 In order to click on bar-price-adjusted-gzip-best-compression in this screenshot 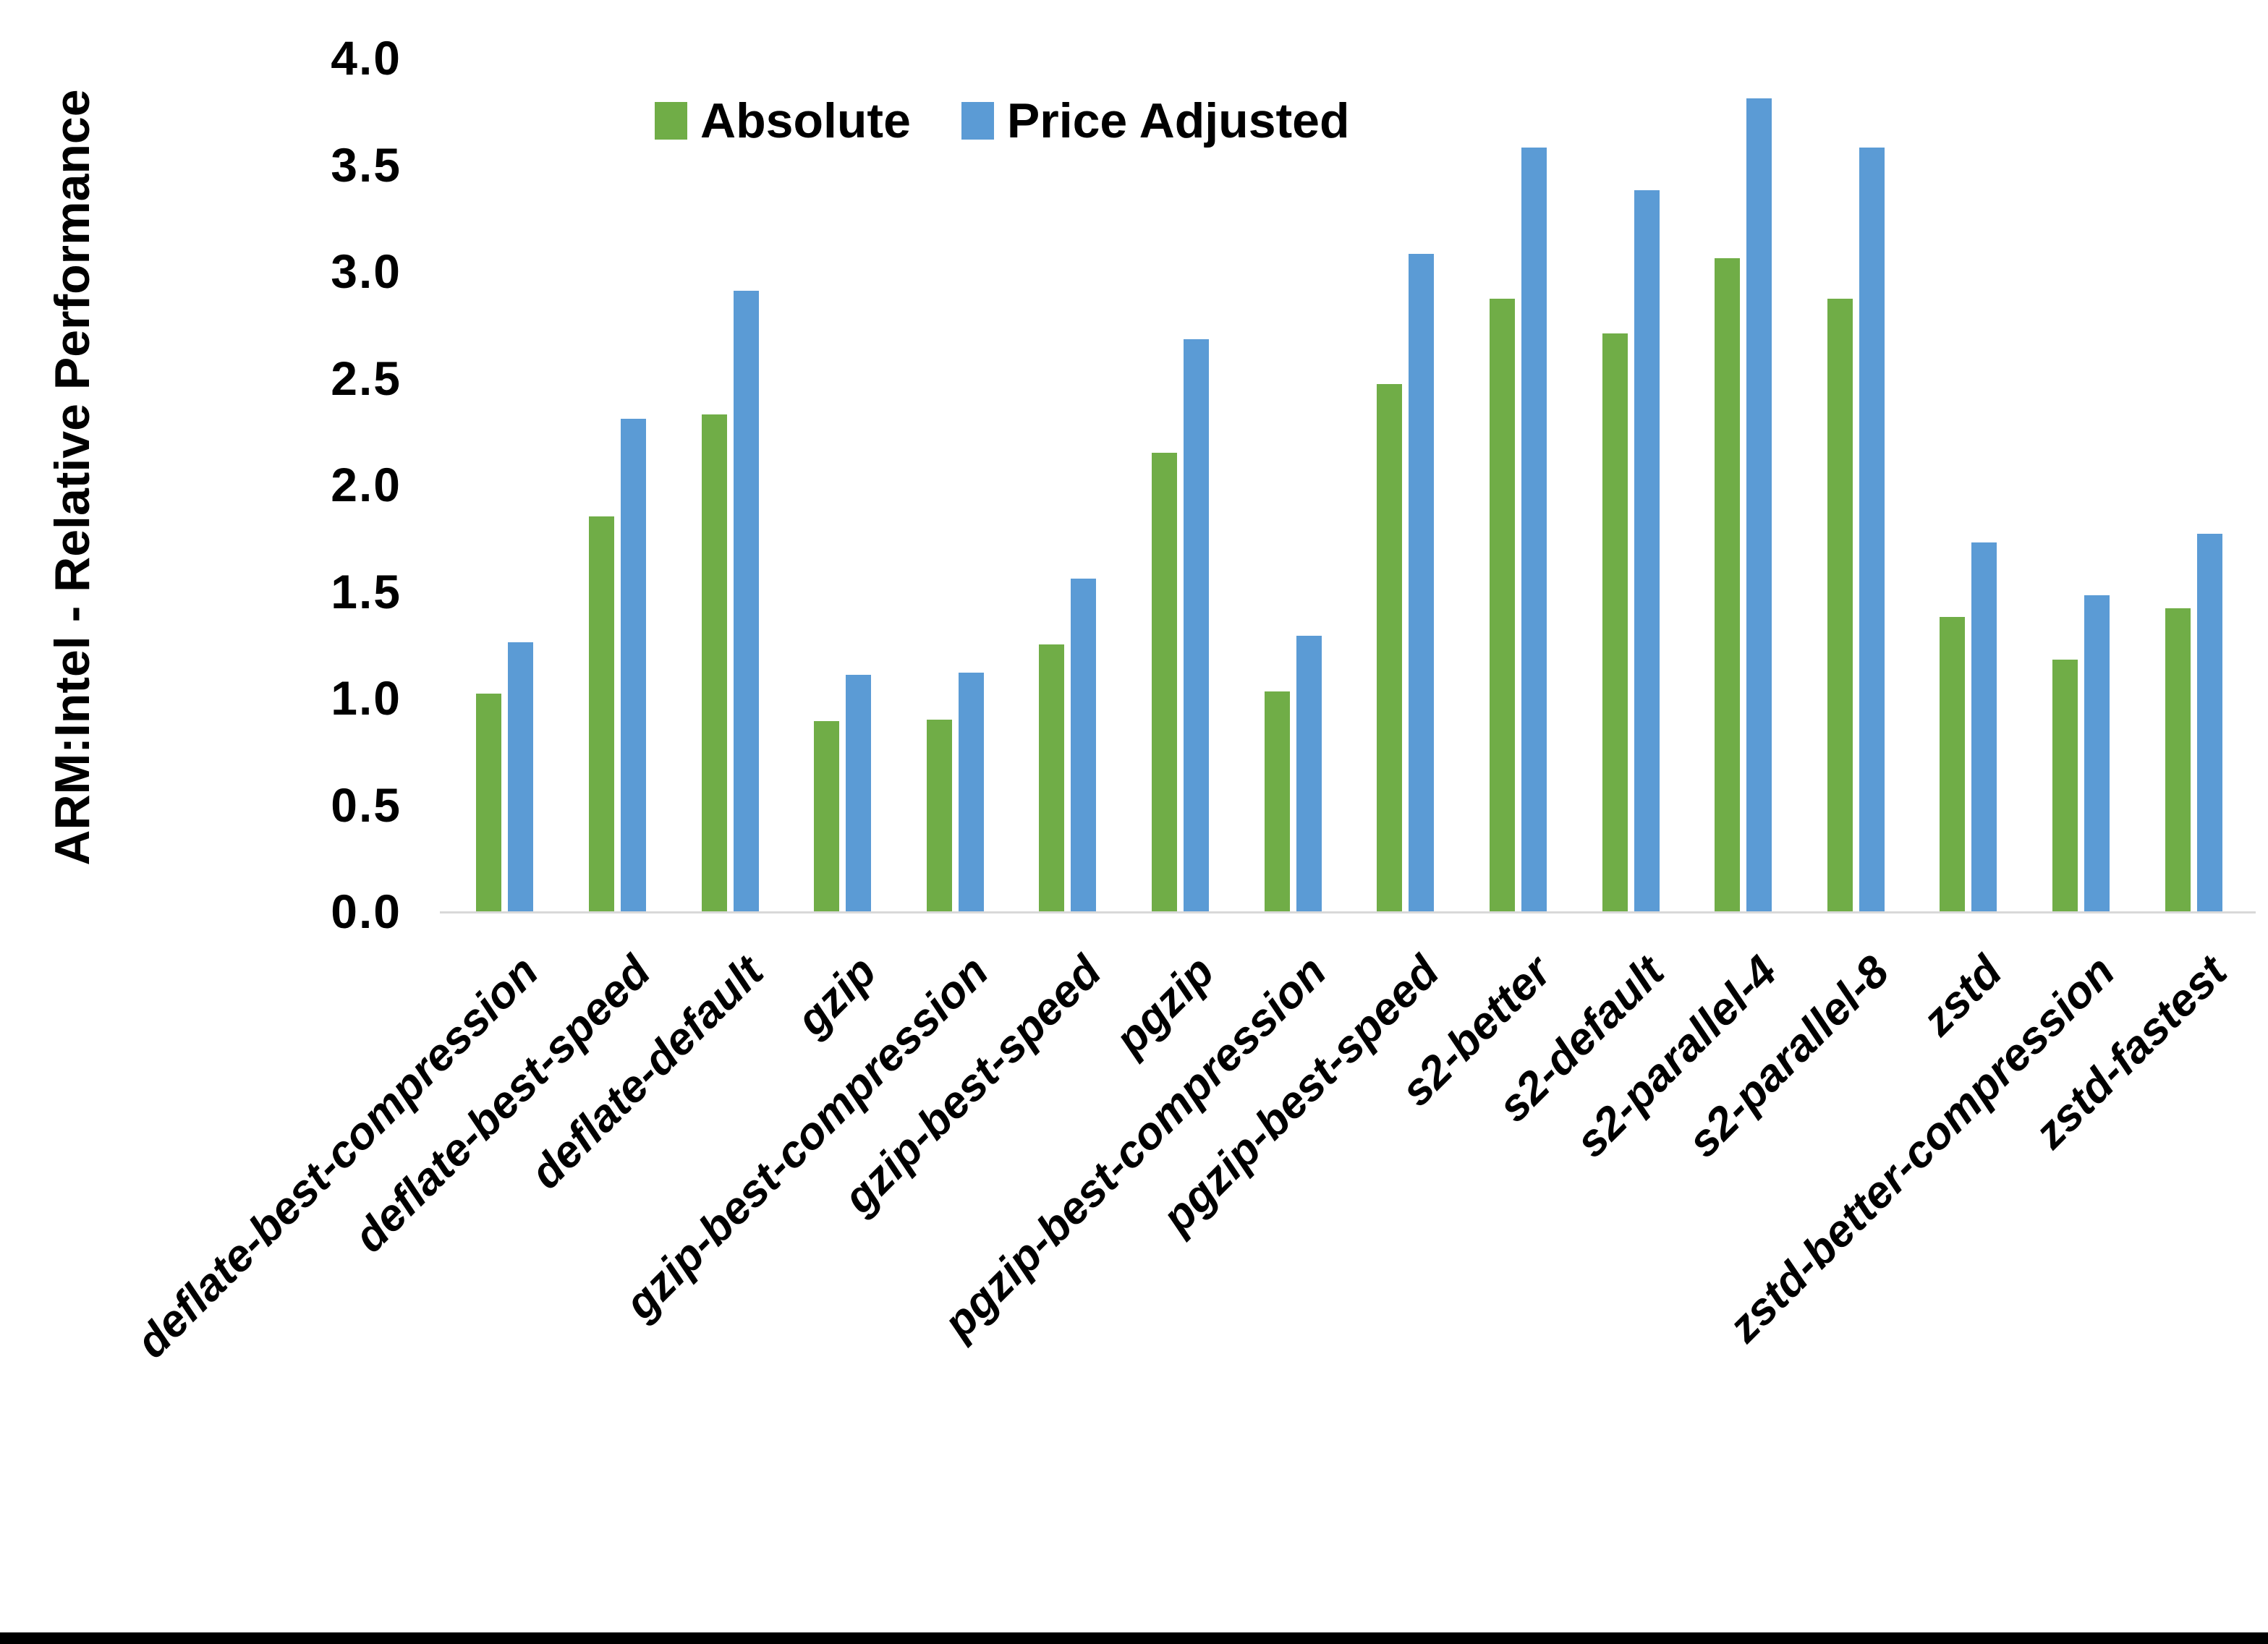, I will do `click(971, 791)`.